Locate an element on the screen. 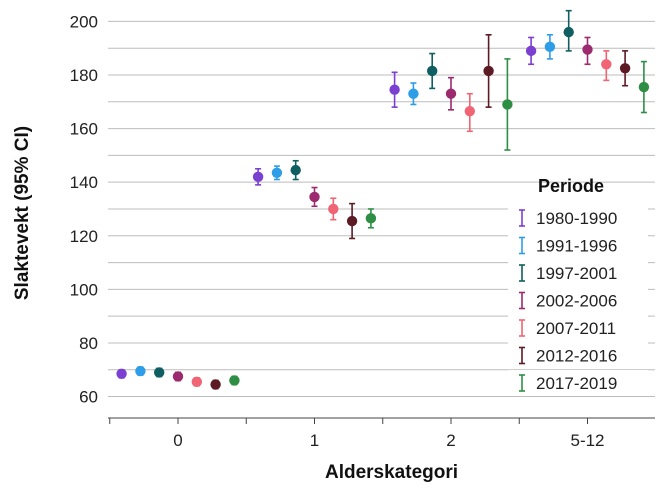  y-axis-ticks: 60 80 100 120 140 160 180 200 is located at coordinates (84, 209).